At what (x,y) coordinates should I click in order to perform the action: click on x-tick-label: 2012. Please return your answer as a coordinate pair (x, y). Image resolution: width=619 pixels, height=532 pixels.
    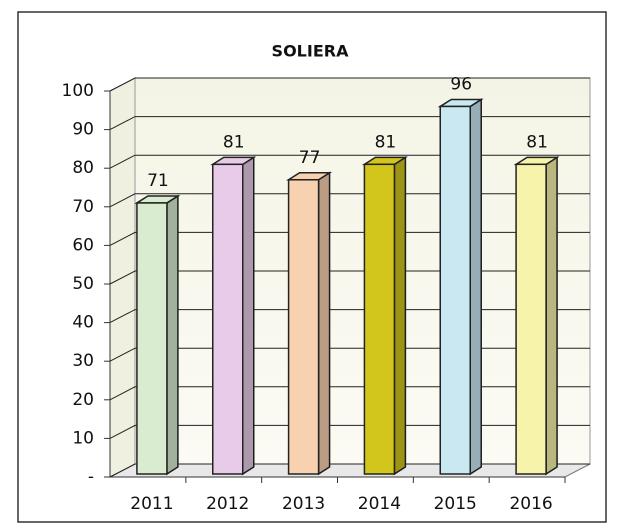
    Looking at the image, I should click on (227, 504).